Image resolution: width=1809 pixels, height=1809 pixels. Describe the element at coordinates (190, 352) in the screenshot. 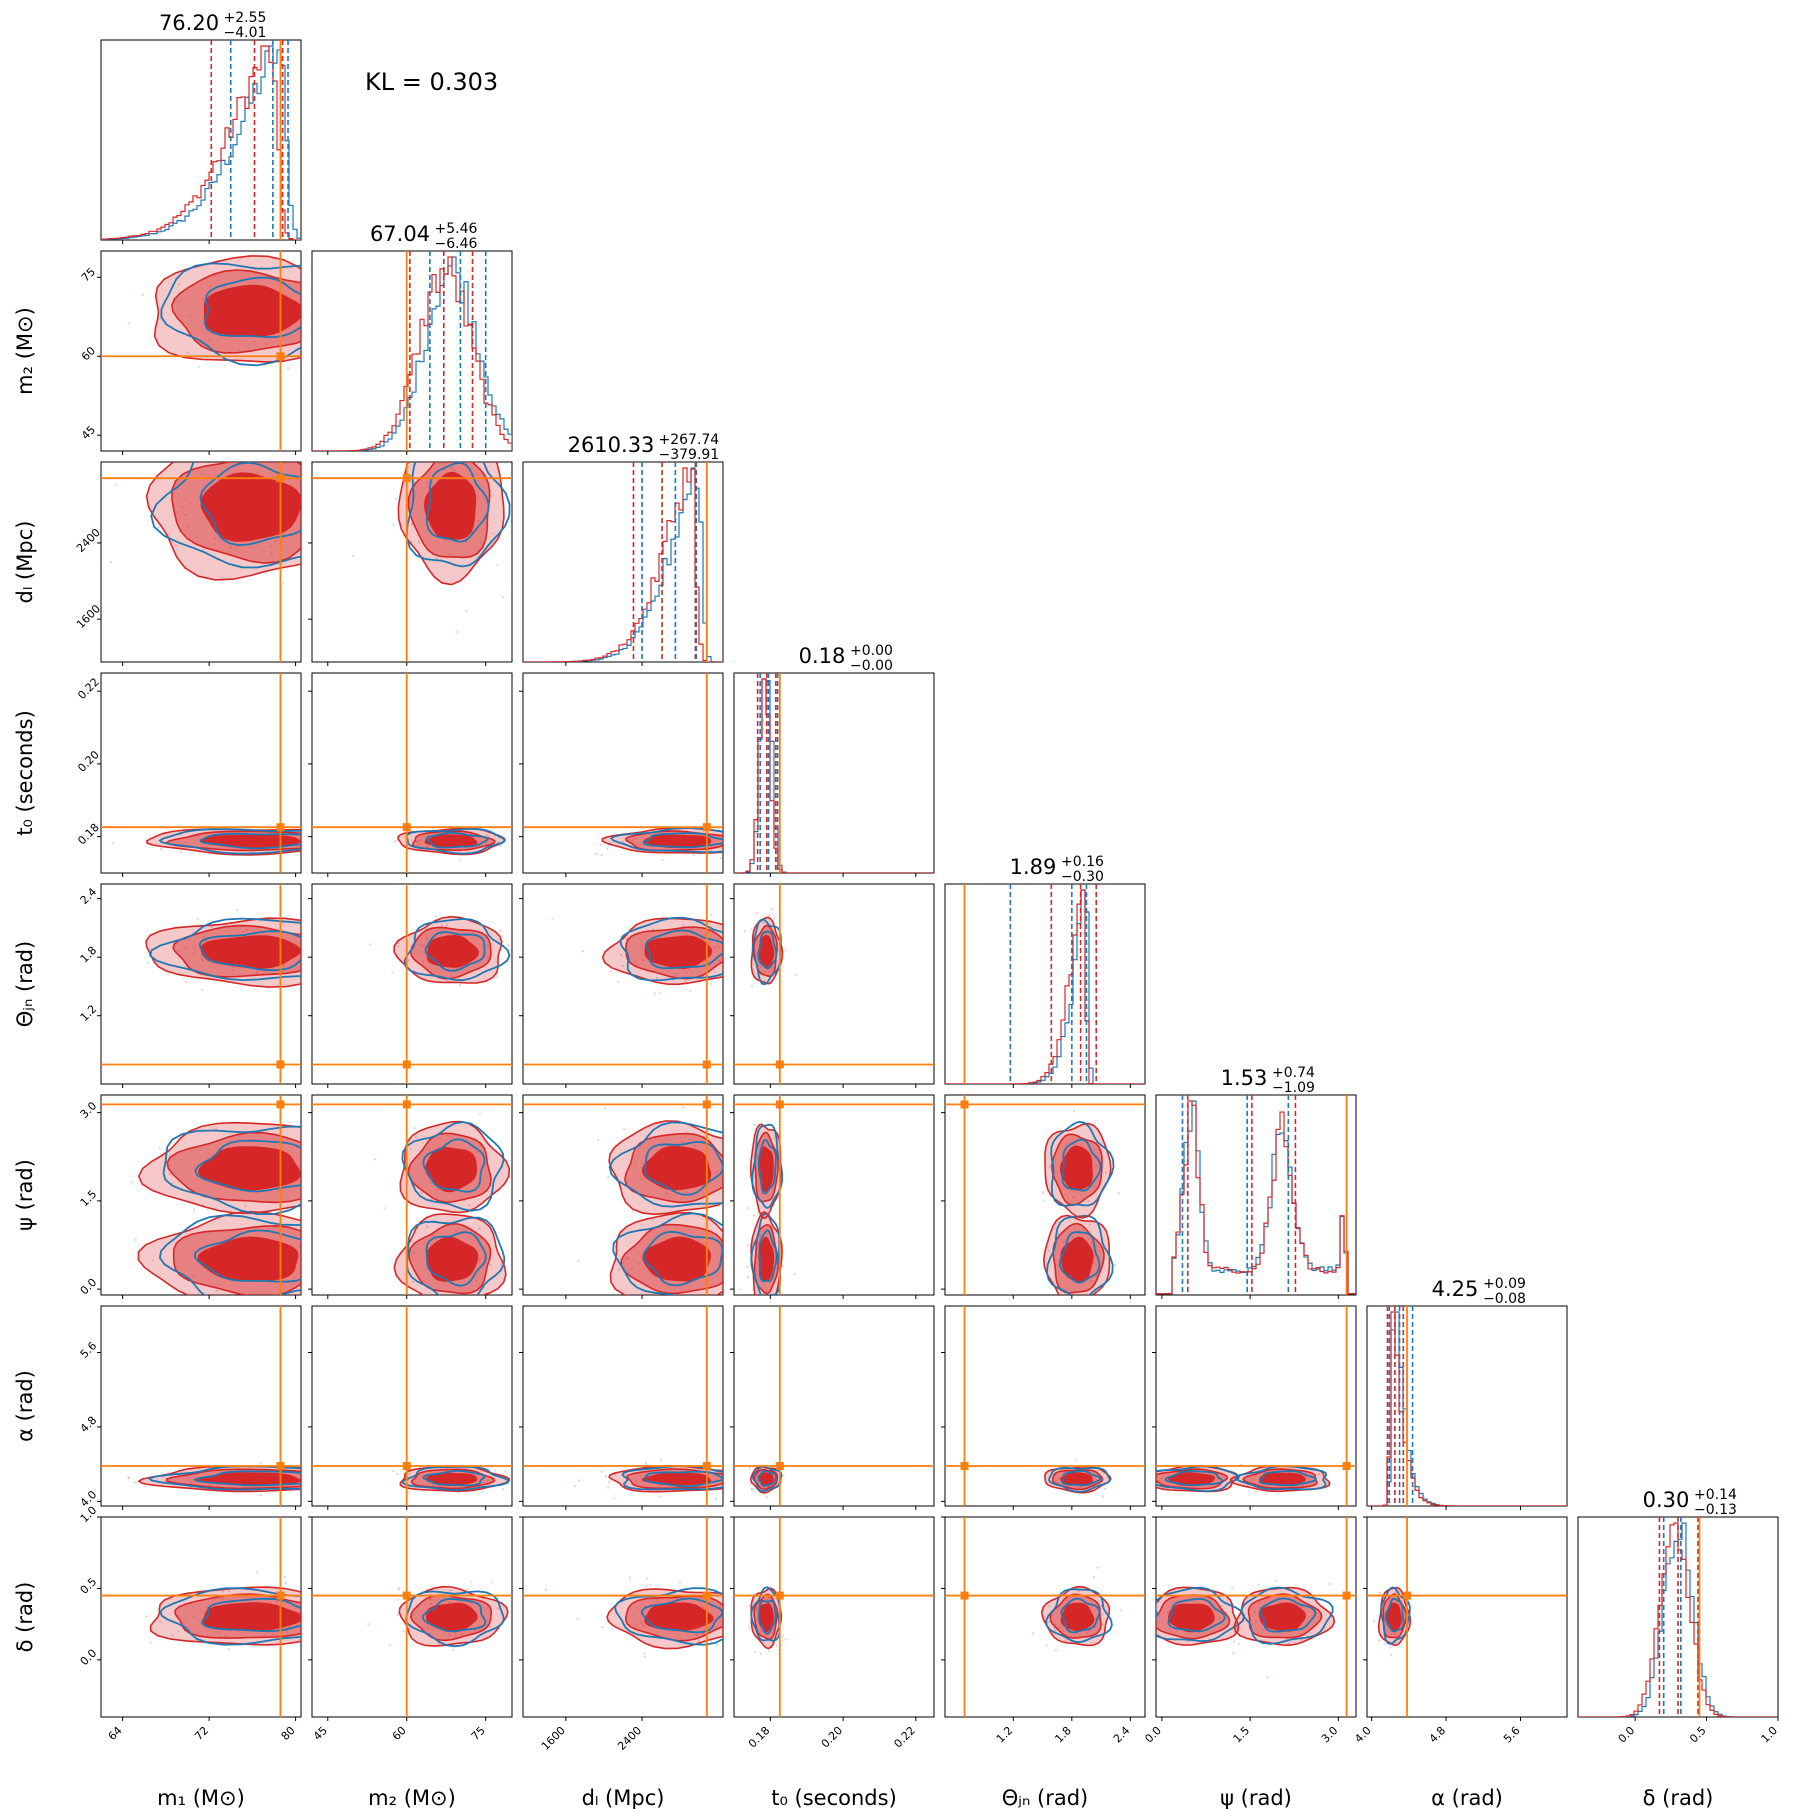

I see `contour-m1-m2: 45 60 75` at that location.